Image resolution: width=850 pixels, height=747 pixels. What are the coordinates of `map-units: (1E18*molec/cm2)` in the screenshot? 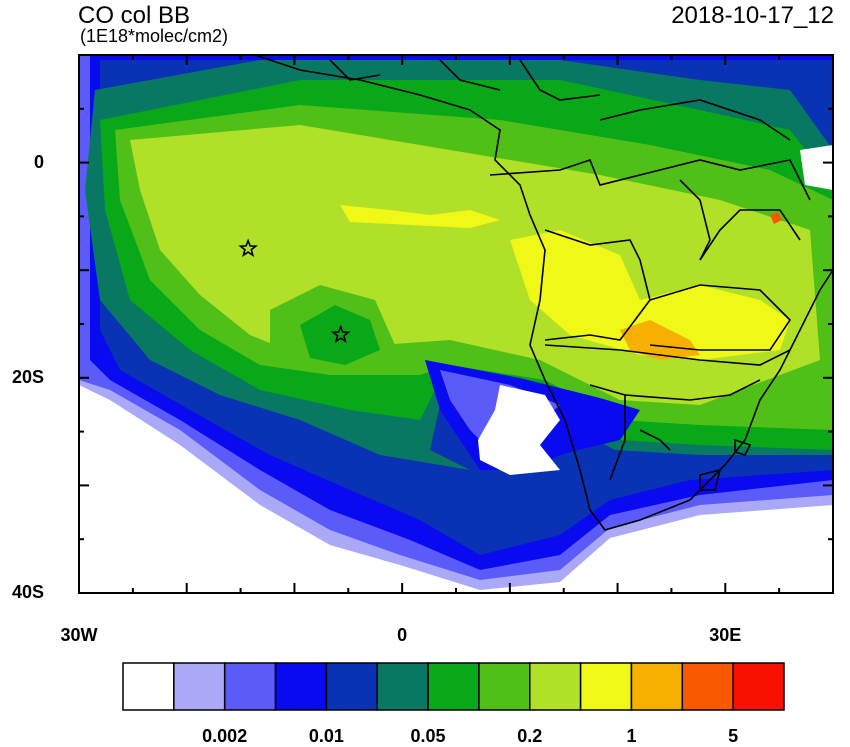 It's located at (154, 36).